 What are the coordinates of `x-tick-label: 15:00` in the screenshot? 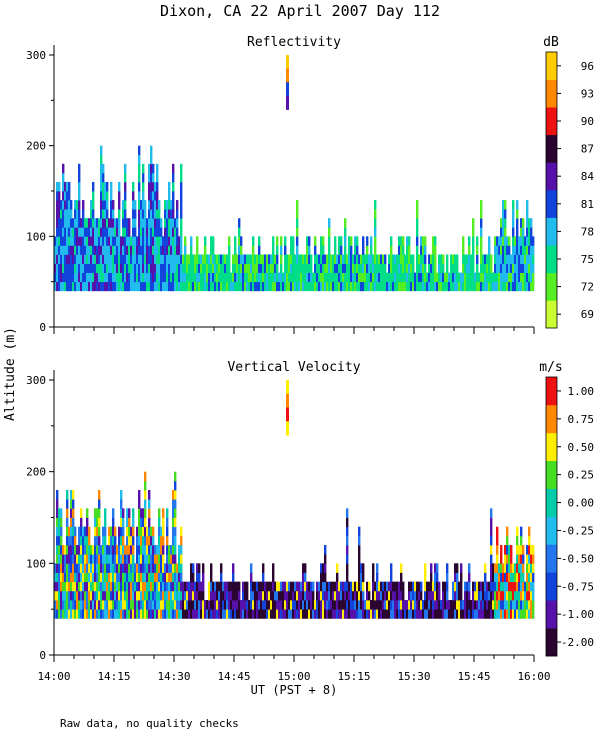 It's located at (293, 676).